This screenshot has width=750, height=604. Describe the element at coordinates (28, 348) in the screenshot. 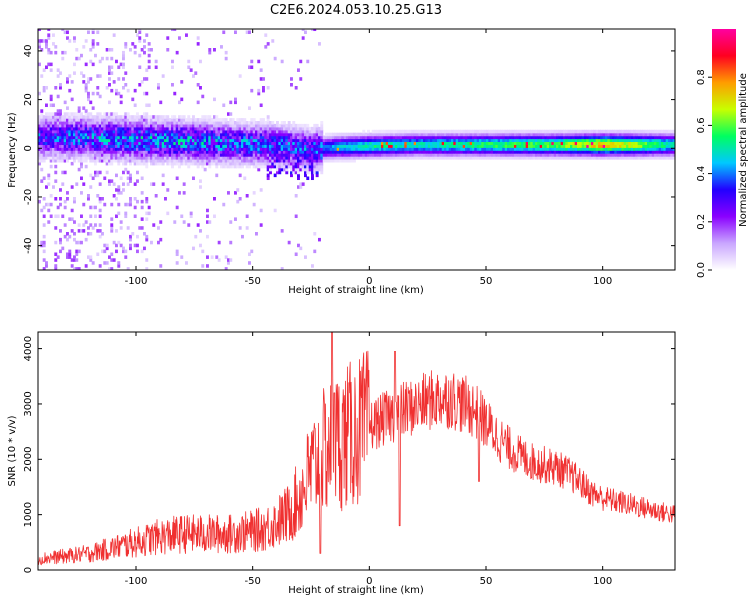

I see `snr-y-tick-label: 4000` at that location.